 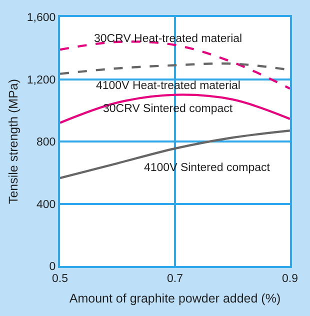 I want to click on y-tick-label: 0, so click(x=52, y=267).